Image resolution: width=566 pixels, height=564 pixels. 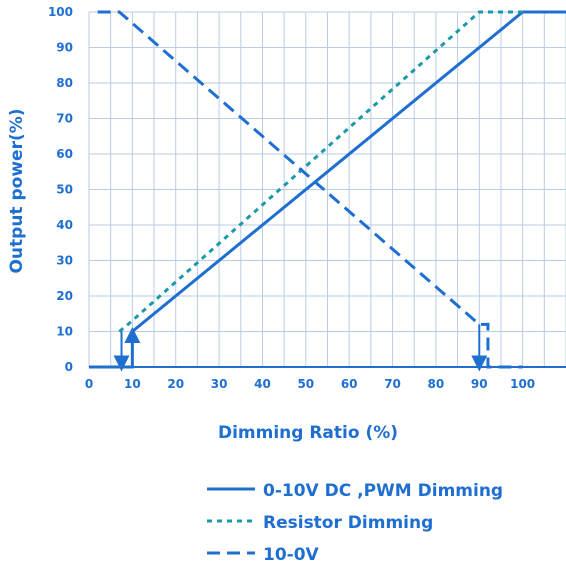 I want to click on x-tick-label: 60, so click(x=349, y=384).